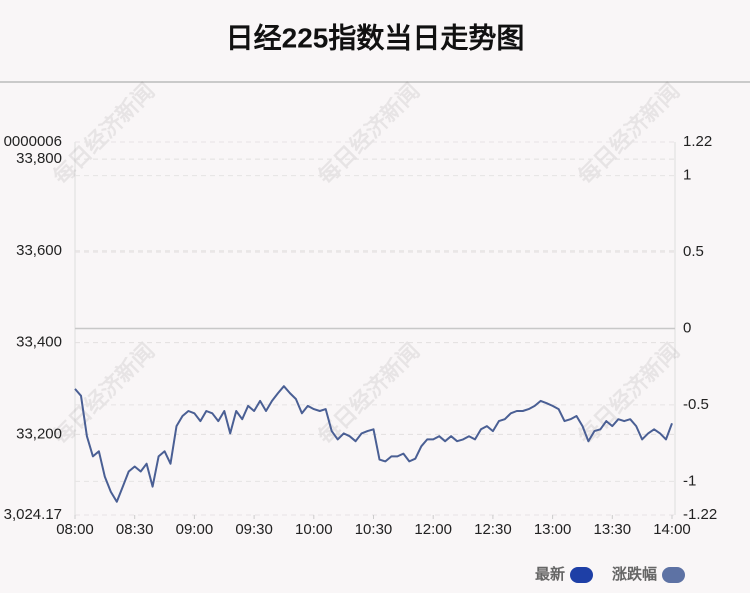 The image size is (750, 593). I want to click on x-tick-label: 09:00, so click(195, 529).